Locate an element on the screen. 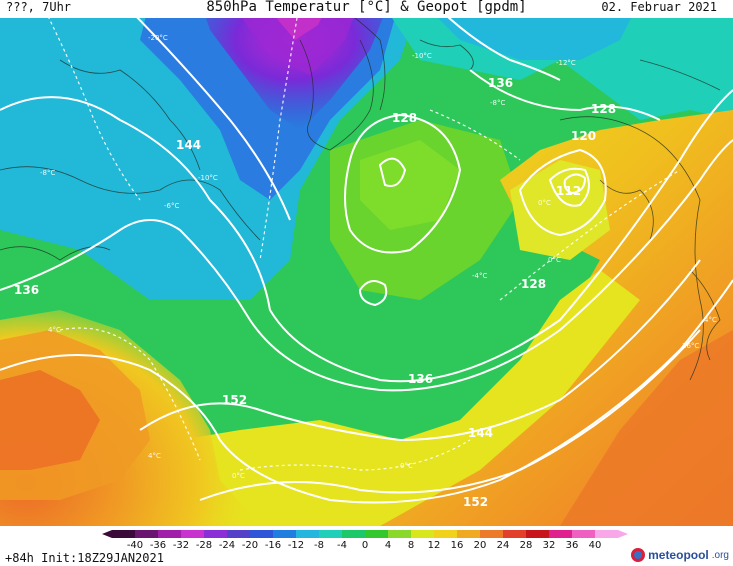 The image size is (733, 566). map-title: 850hPa Temperatur [°C] & Geopot [gpdm] is located at coordinates (366, 7).